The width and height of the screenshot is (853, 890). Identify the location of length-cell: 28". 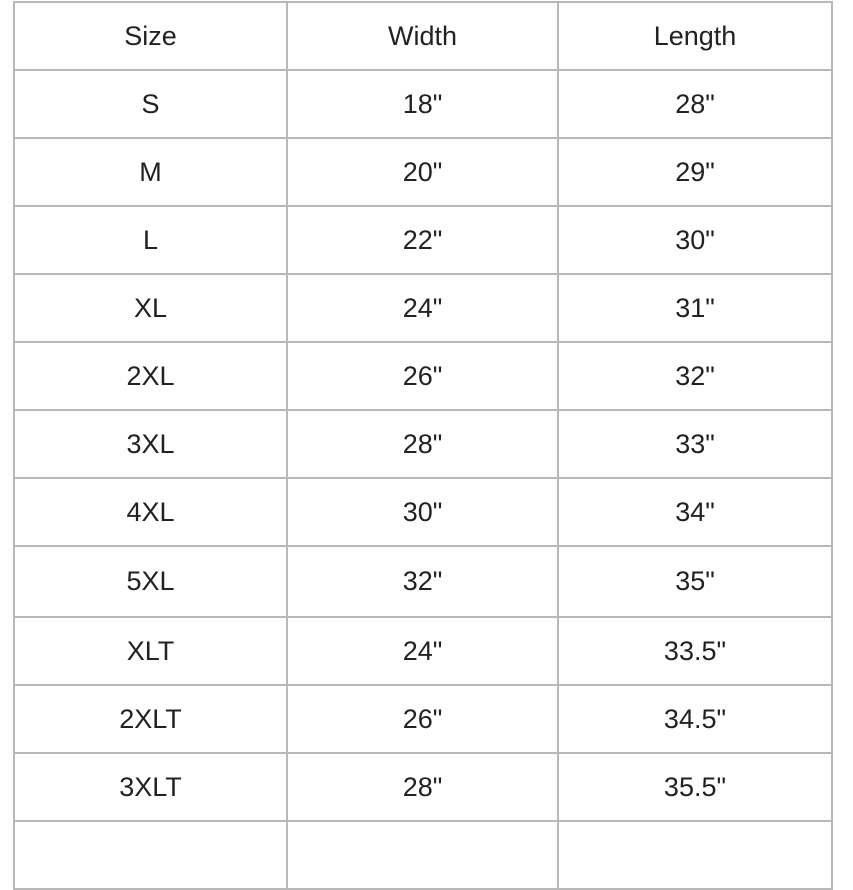
(695, 104).